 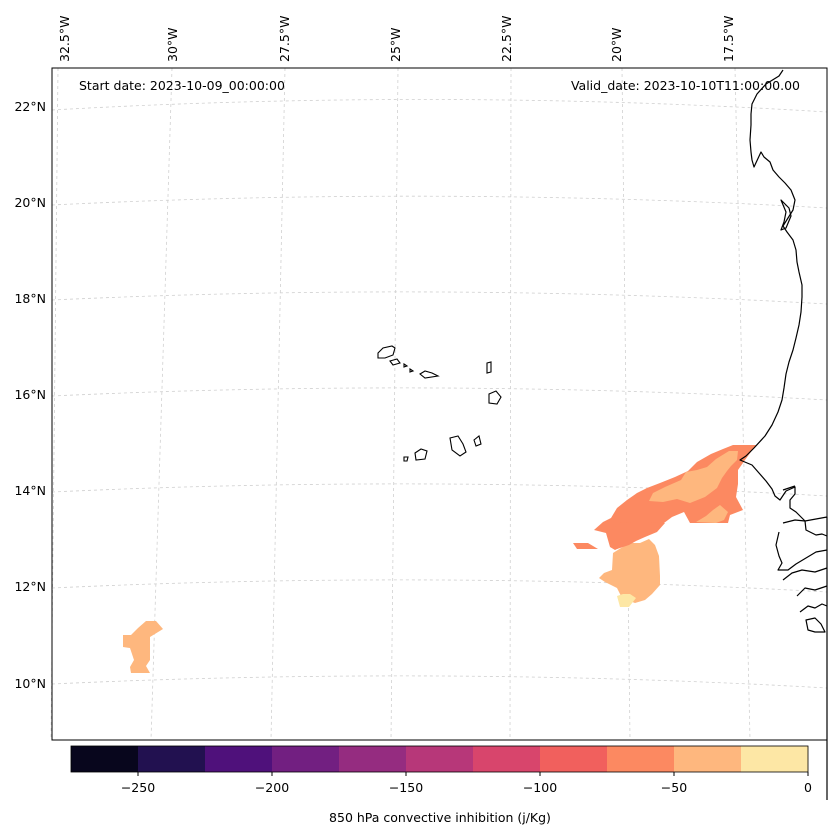 I want to click on cin-patch-main-inner, so click(x=693, y=477).